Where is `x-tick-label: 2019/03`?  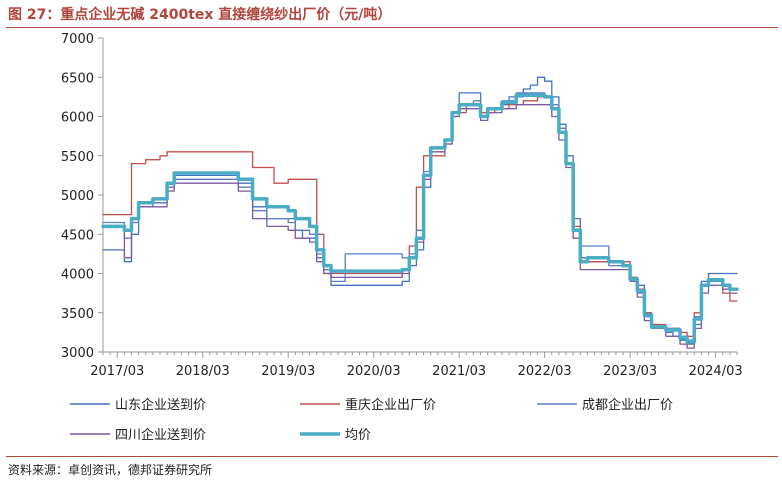 x-tick-label: 2019/03 is located at coordinates (288, 371).